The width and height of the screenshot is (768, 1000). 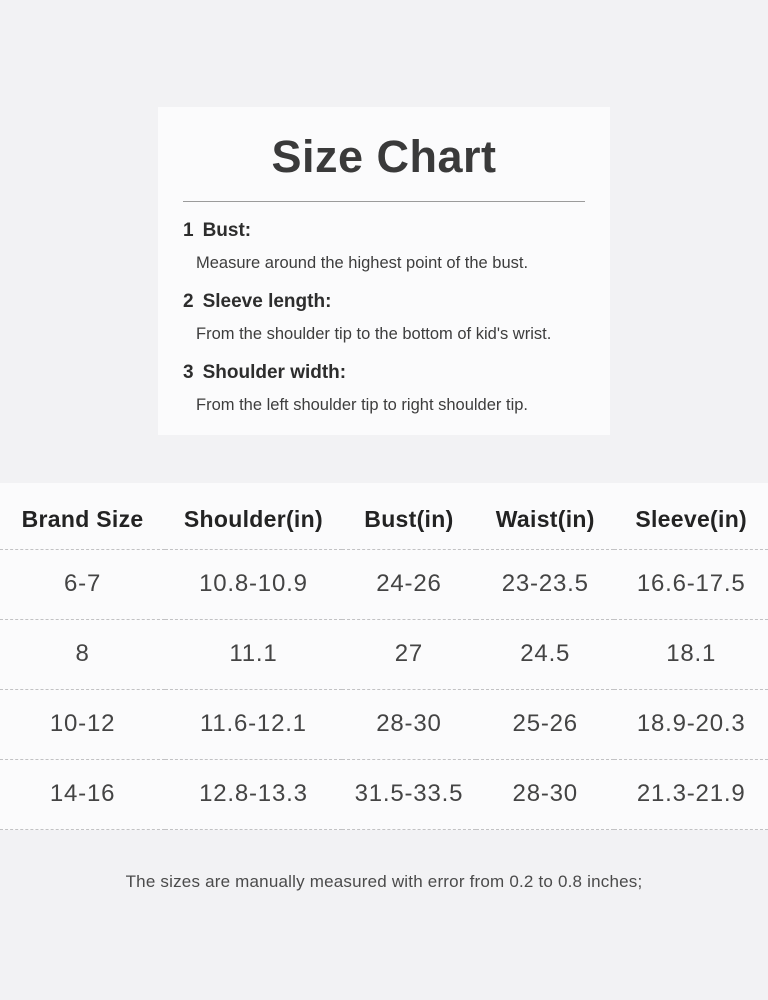 What do you see at coordinates (83, 516) in the screenshot?
I see `column-header-brand-size: Brand Size` at bounding box center [83, 516].